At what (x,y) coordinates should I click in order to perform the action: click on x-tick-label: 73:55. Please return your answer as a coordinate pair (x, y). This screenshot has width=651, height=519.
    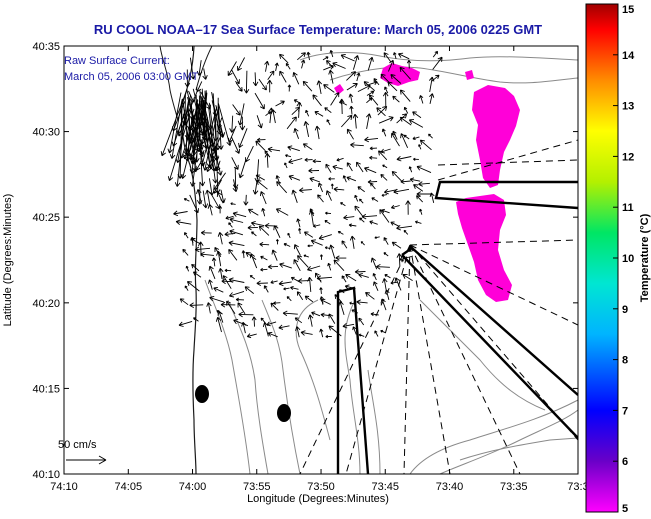
    Looking at the image, I should click on (257, 487).